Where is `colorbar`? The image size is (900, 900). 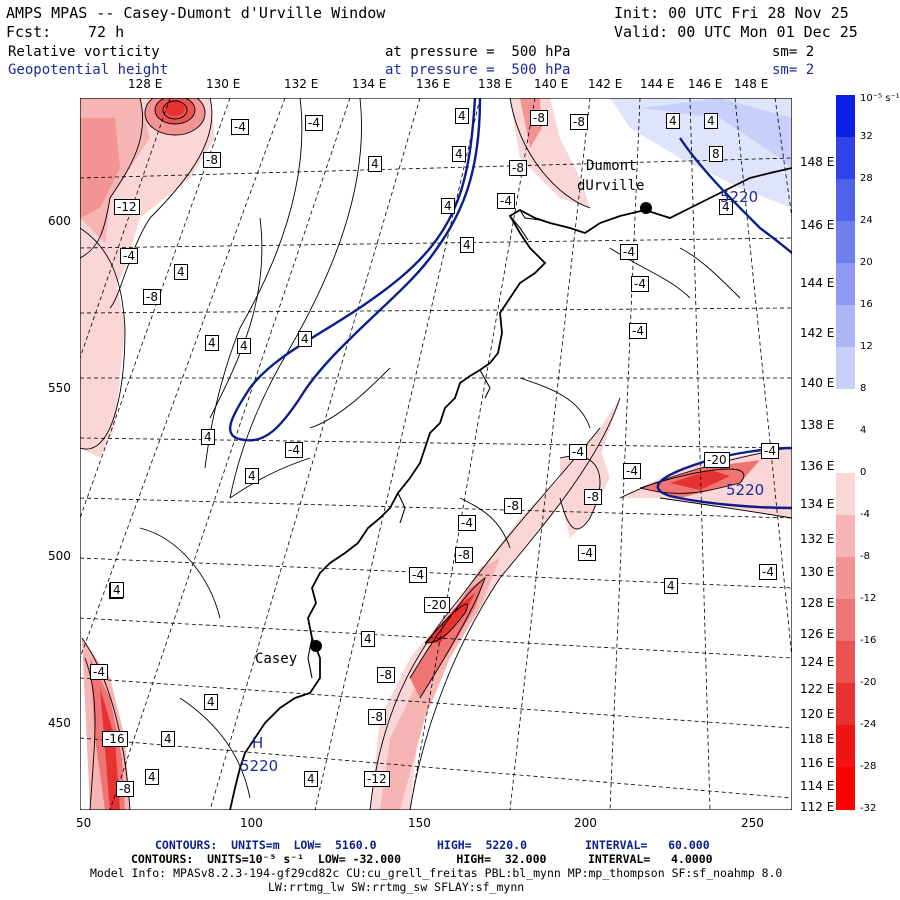 colorbar is located at coordinates (845, 452).